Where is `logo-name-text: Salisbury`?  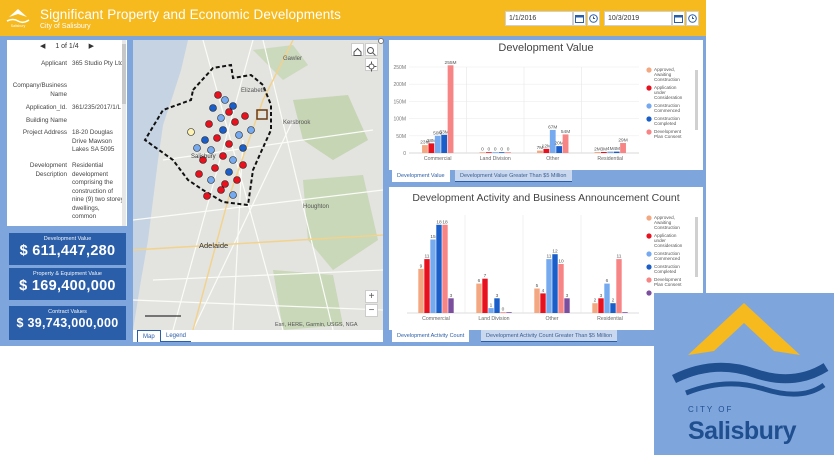 logo-name-text: Salisbury is located at coordinates (742, 431).